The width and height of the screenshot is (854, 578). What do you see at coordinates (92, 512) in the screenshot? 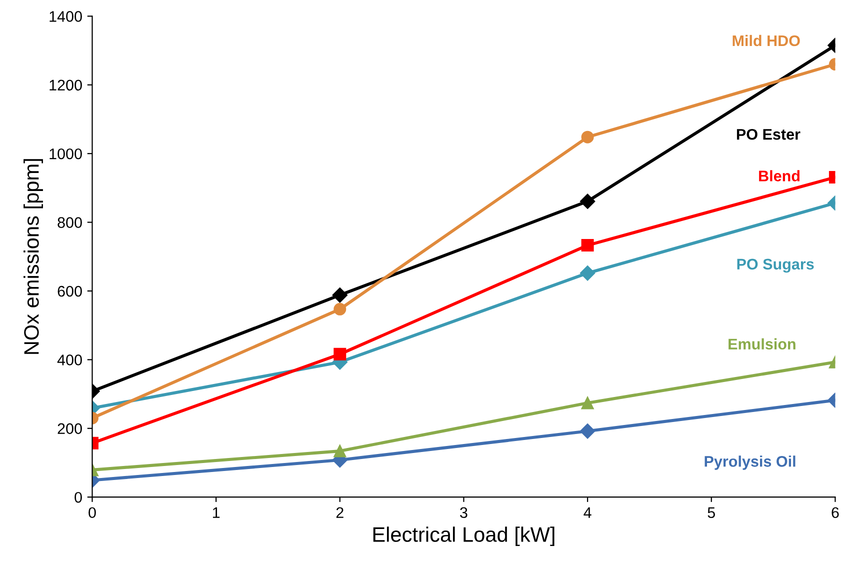
I see `x-tick-label: 0` at bounding box center [92, 512].